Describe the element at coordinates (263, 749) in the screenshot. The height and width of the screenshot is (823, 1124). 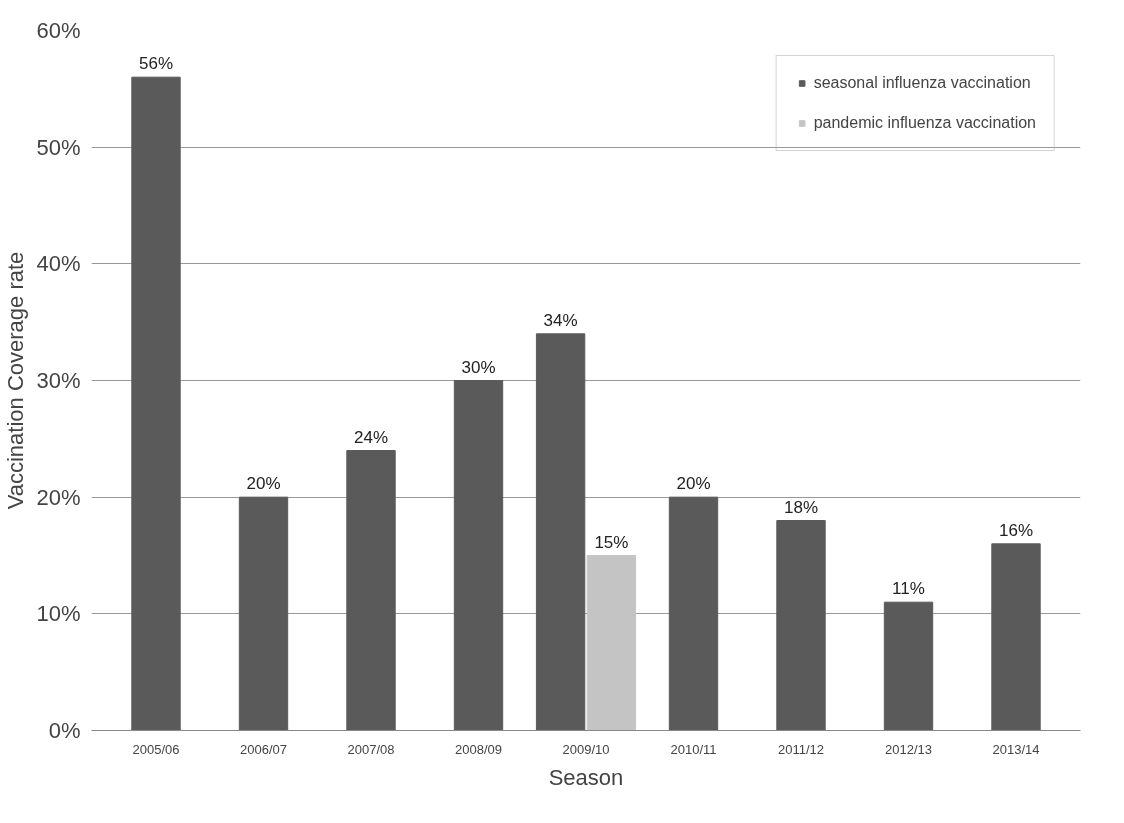
I see `x-tick-label: 2006/07` at that location.